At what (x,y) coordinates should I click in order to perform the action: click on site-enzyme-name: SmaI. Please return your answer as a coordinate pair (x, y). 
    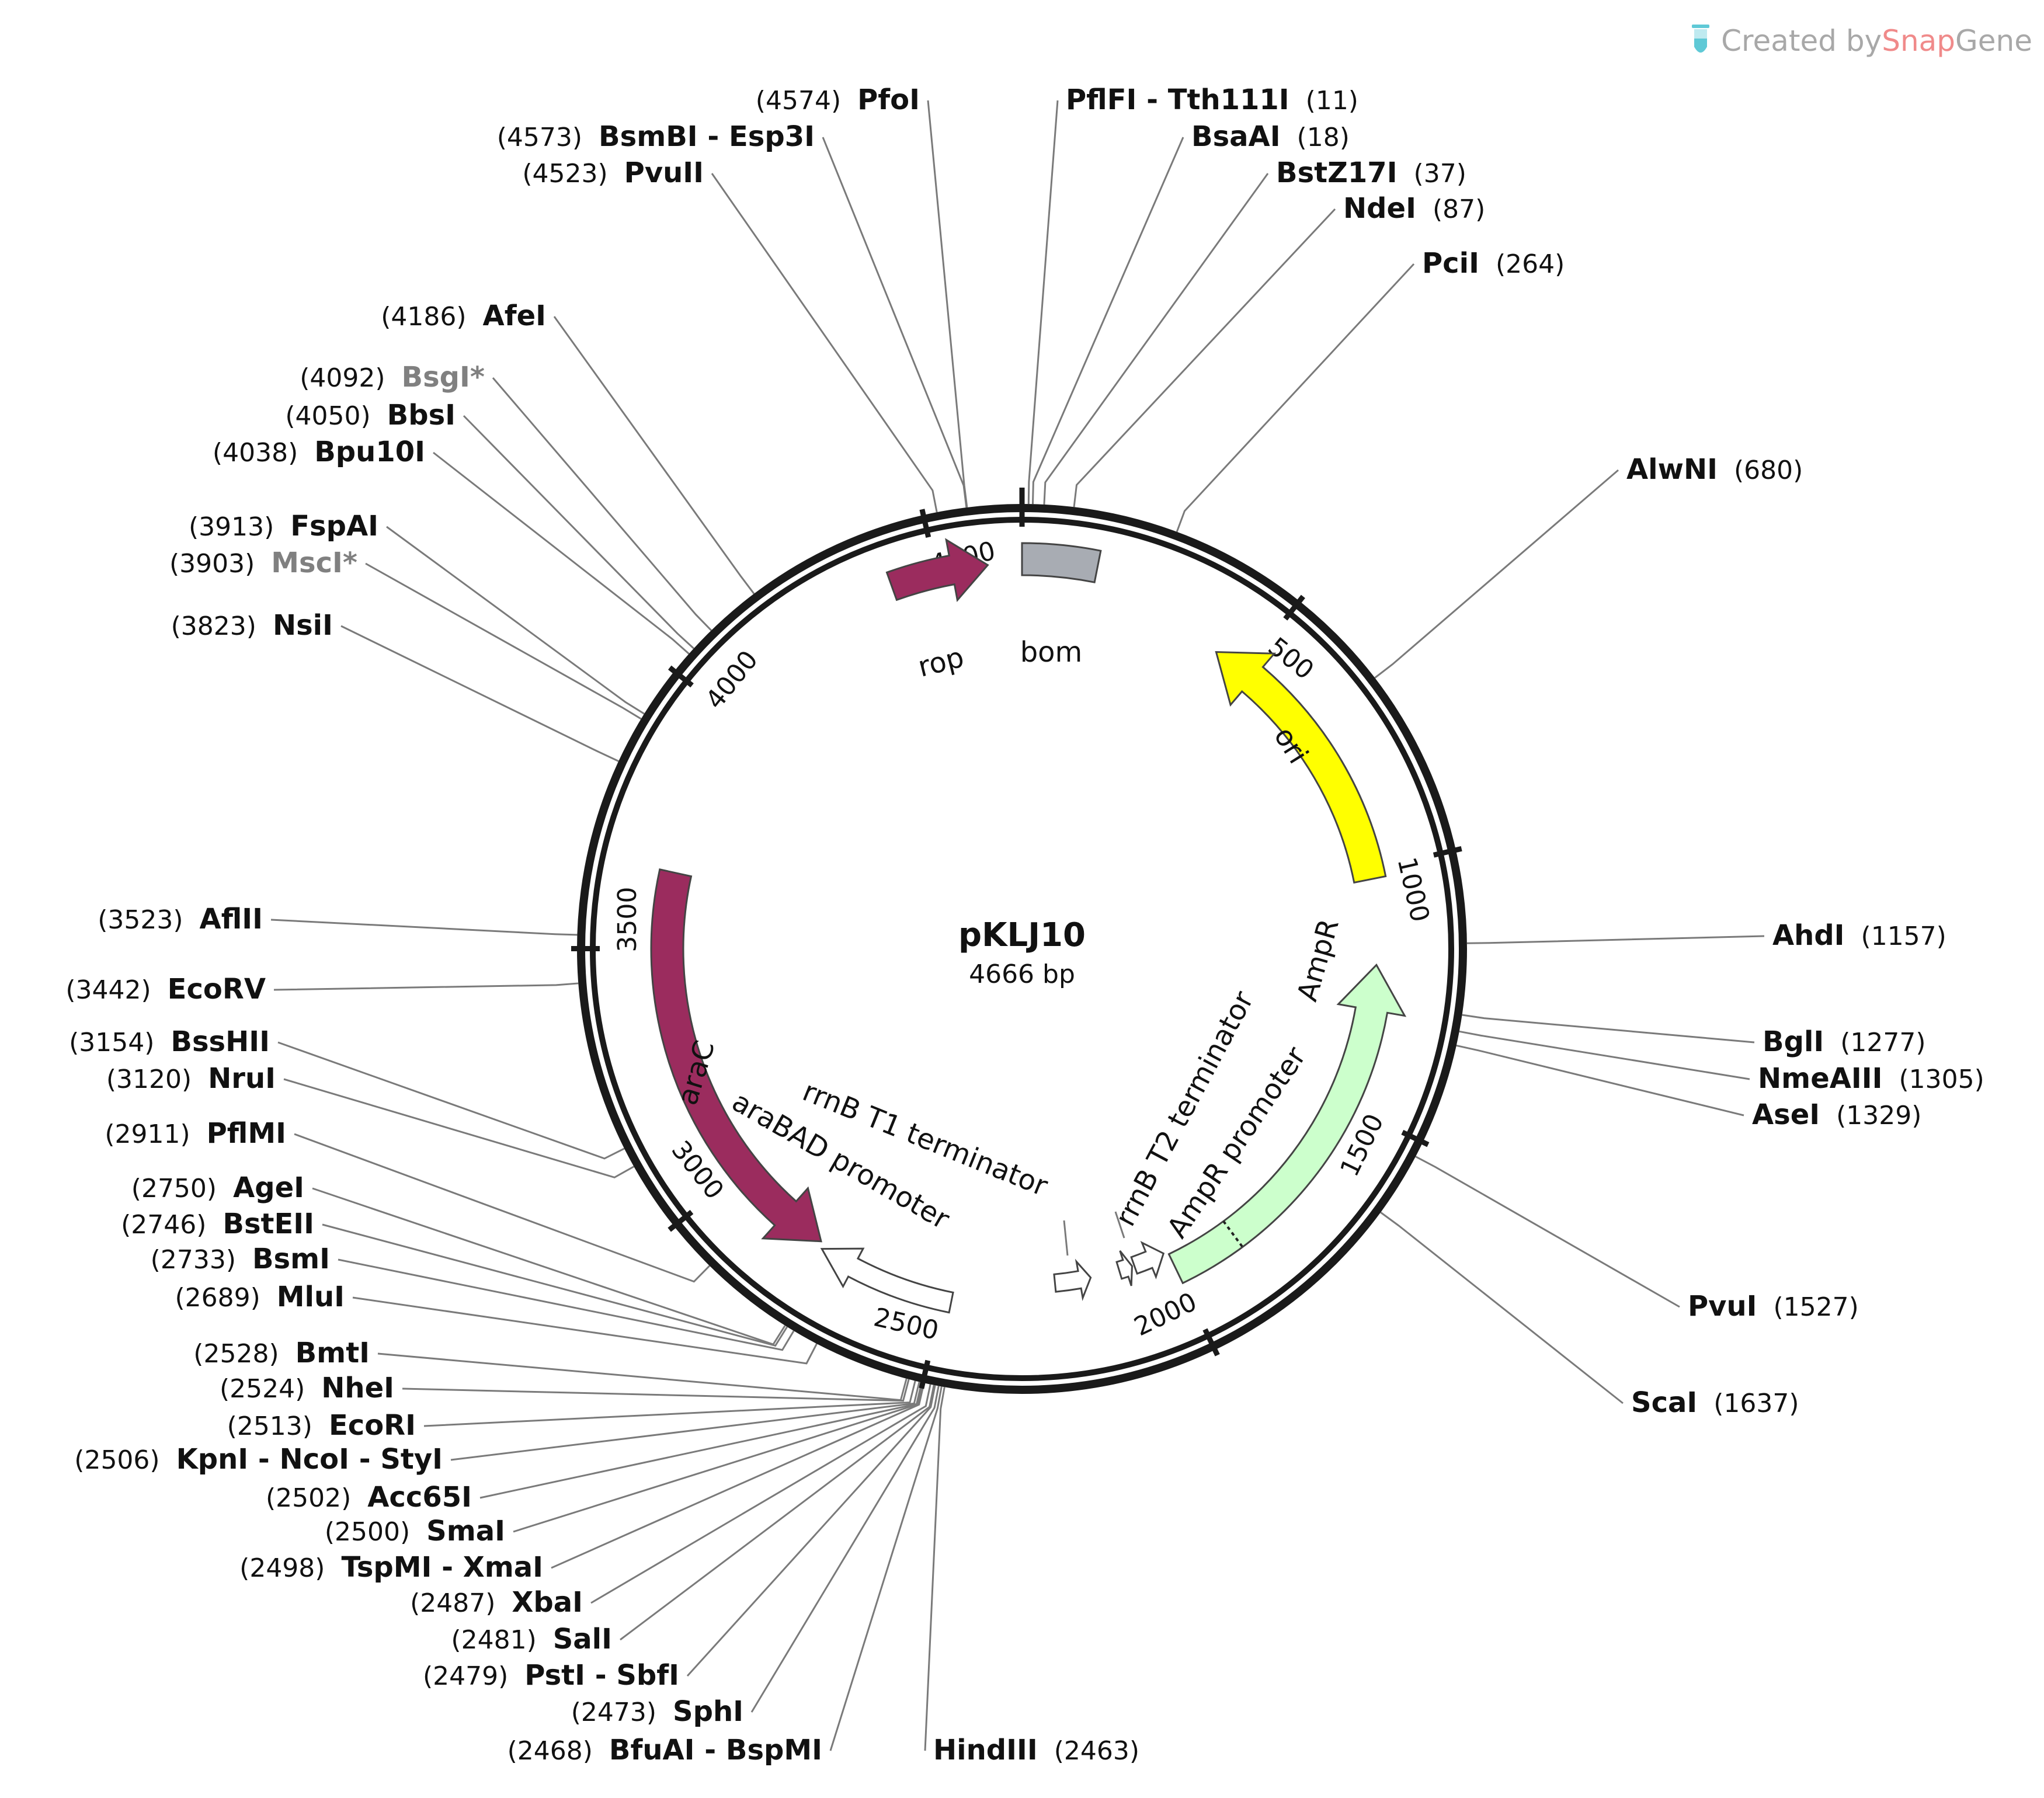
    Looking at the image, I should click on (465, 1531).